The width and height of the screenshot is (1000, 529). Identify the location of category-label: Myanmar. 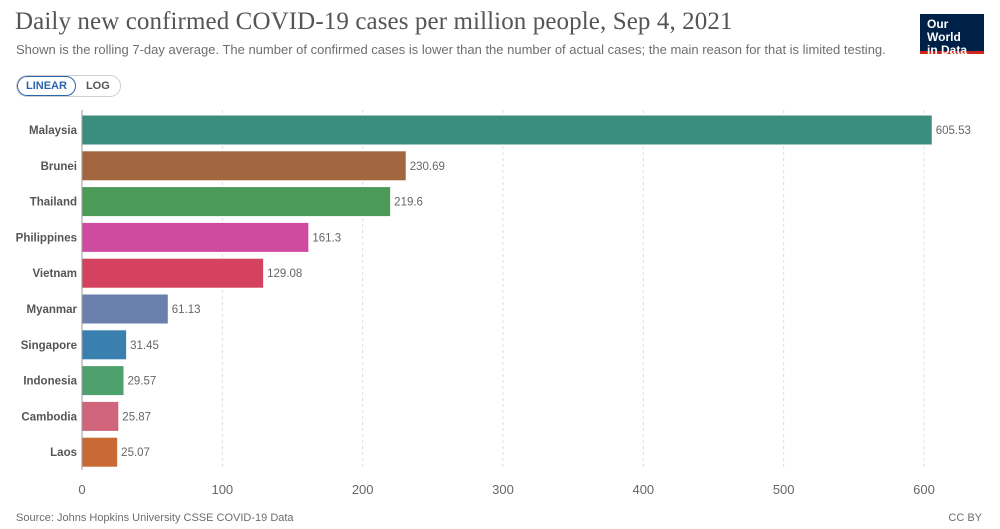
(52, 310).